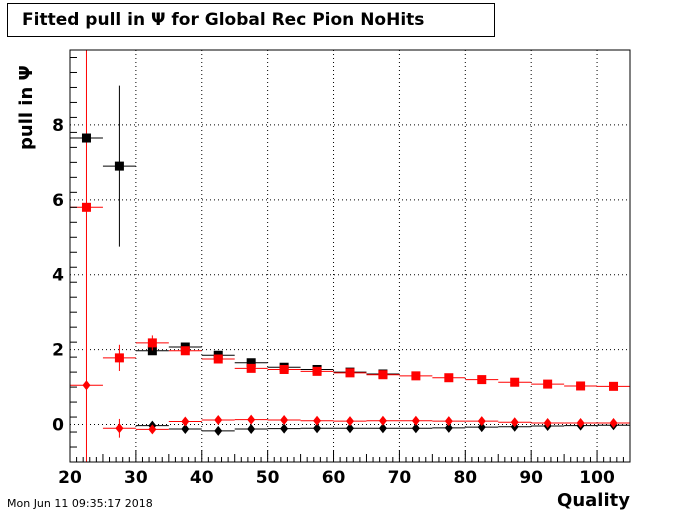 Image resolution: width=700 pixels, height=514 pixels. Describe the element at coordinates (531, 478) in the screenshot. I see `x-tick-label: 90` at that location.